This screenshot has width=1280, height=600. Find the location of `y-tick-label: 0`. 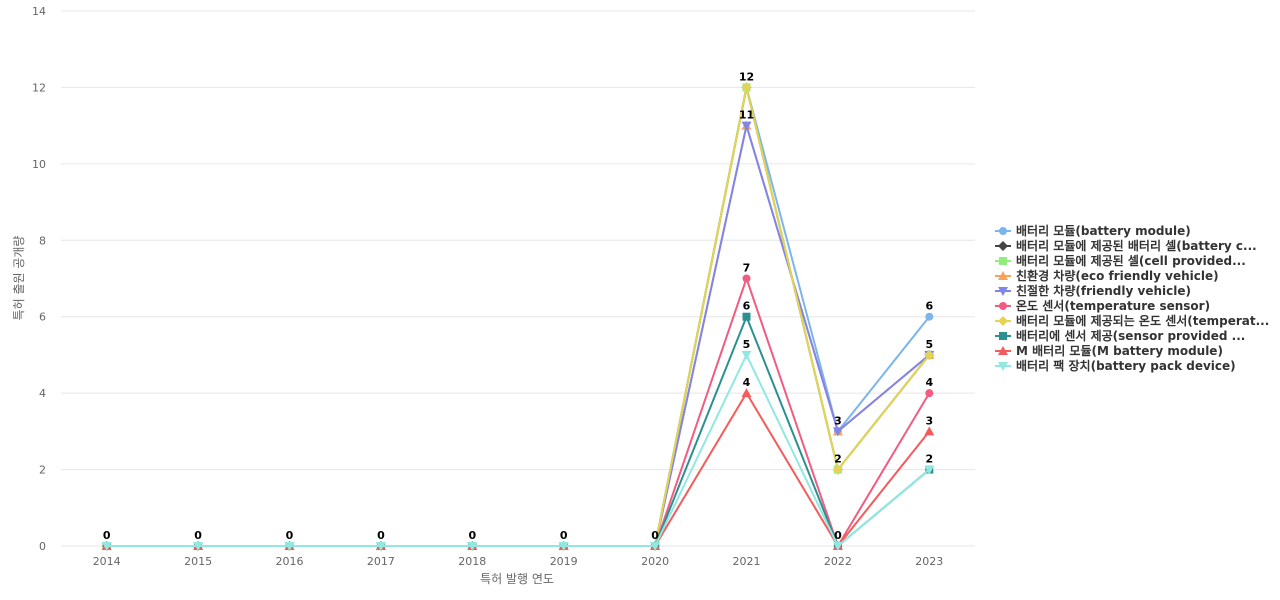

y-tick-label: 0 is located at coordinates (42, 546).